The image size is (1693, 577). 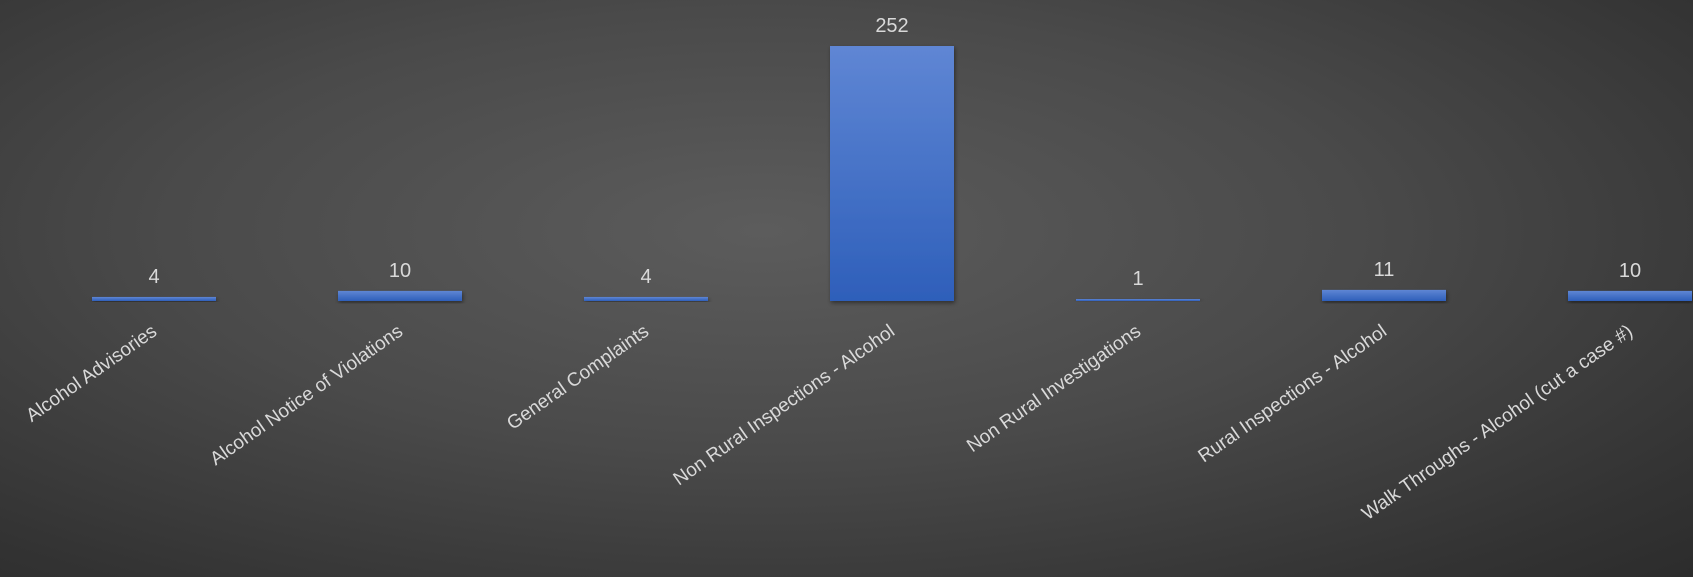 What do you see at coordinates (1384, 295) in the screenshot?
I see `bar-rural-inspections-alcohol` at bounding box center [1384, 295].